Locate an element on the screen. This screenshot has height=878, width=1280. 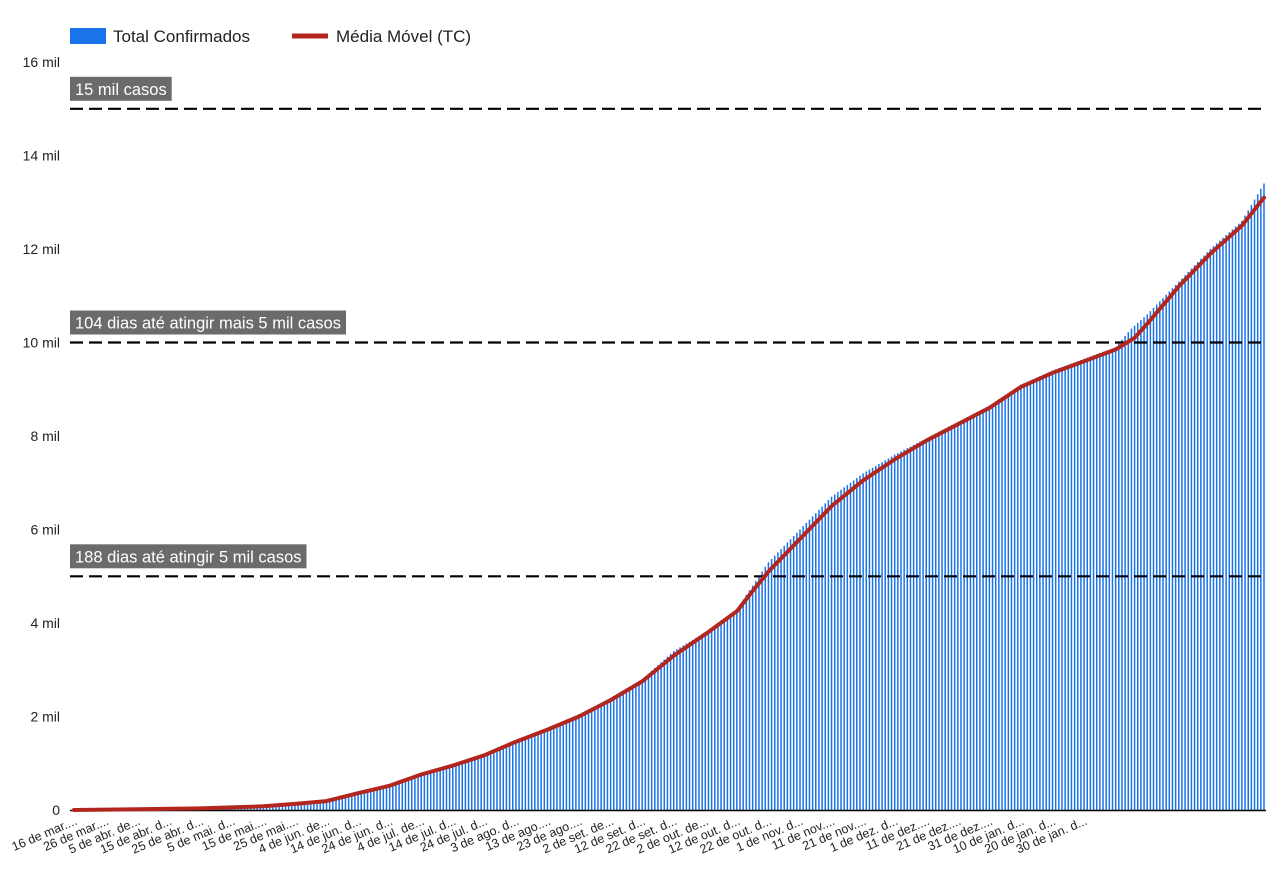
y-tick-label-2: 4 mil is located at coordinates (45, 623).